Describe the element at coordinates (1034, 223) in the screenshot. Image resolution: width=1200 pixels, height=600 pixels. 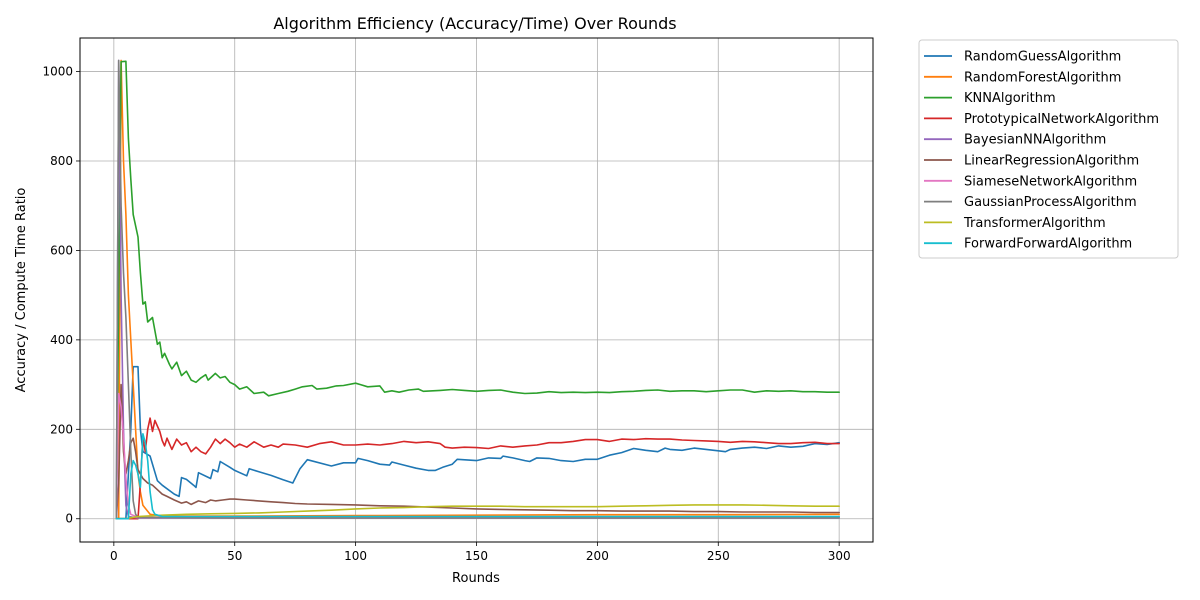
I see `legend-entry: TransformerAlgorithm` at that location.